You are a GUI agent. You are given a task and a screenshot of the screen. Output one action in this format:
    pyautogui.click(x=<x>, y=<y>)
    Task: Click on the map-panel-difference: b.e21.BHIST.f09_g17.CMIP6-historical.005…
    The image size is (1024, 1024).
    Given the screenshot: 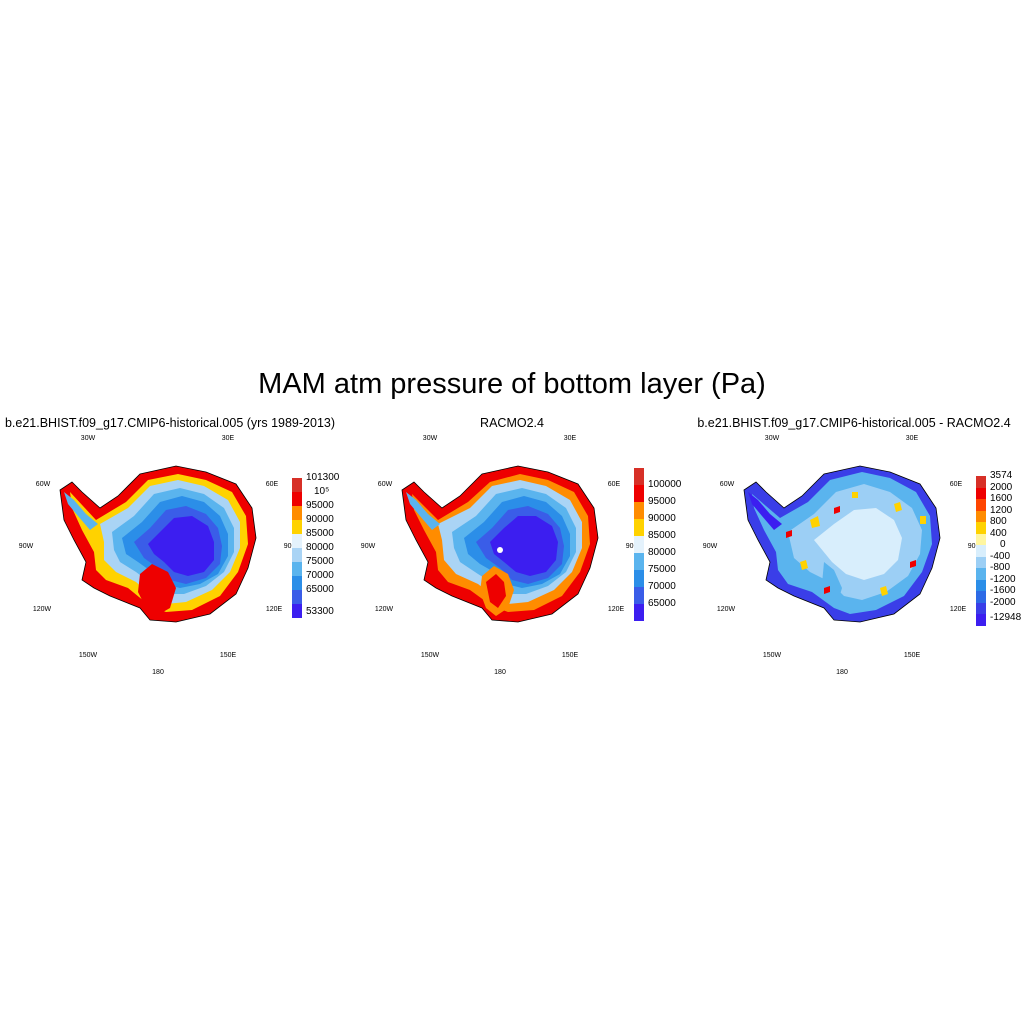 What is the action you would take?
    pyautogui.click(x=854, y=547)
    